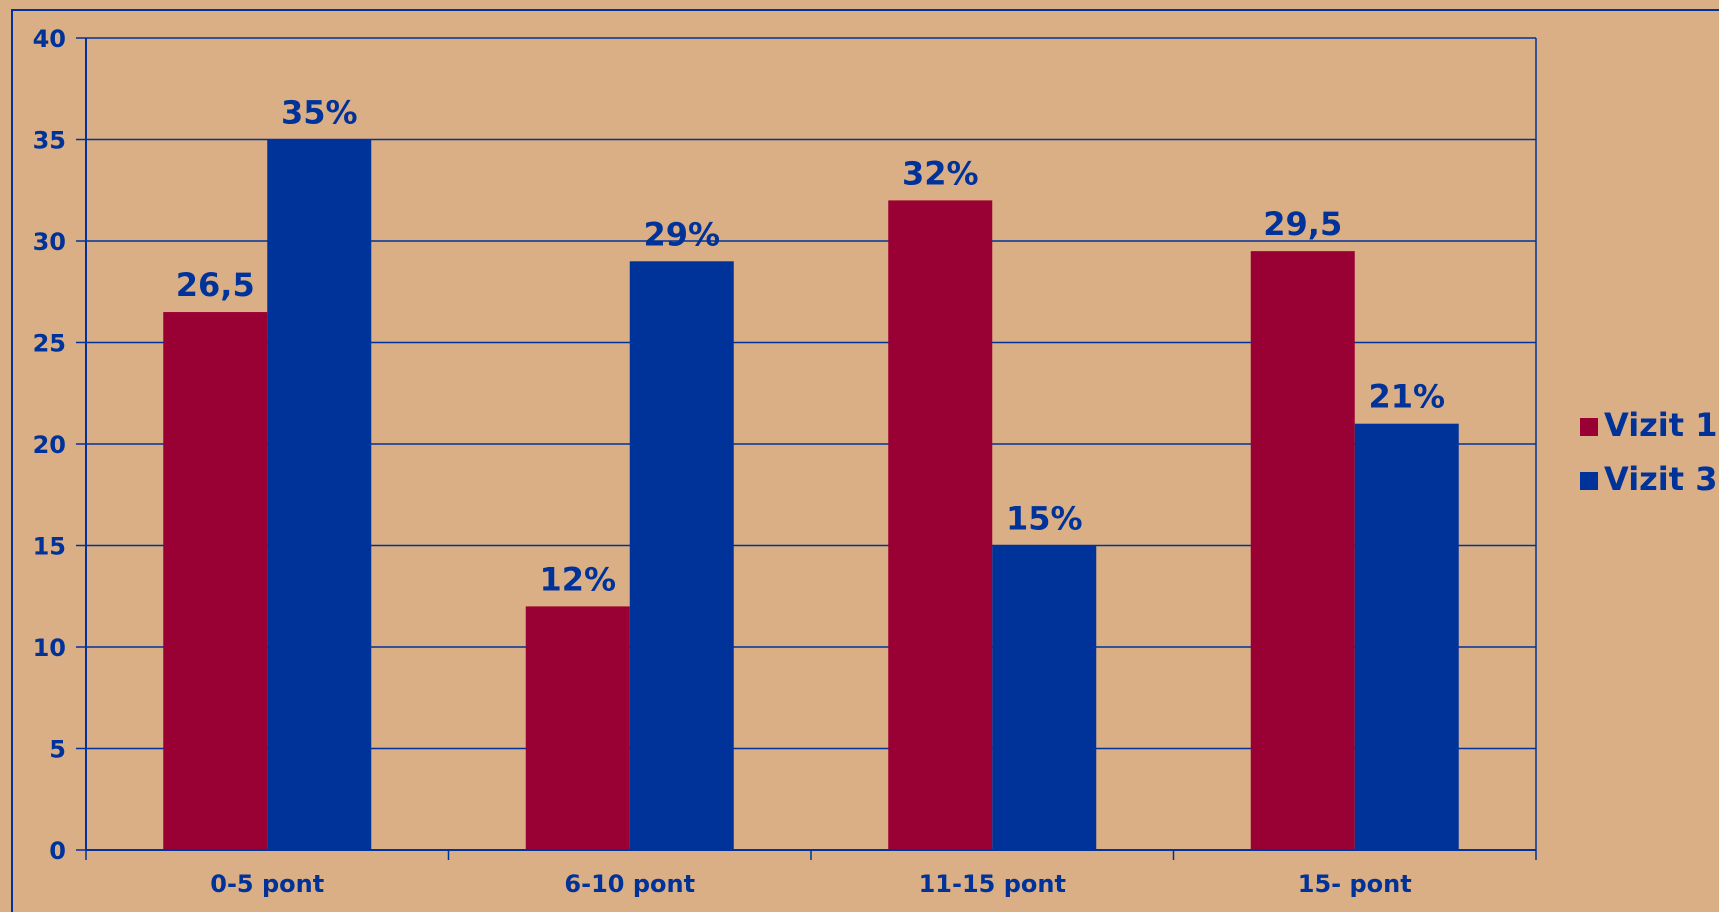  Describe the element at coordinates (940, 173) in the screenshot. I see `data-label: 32%` at that location.